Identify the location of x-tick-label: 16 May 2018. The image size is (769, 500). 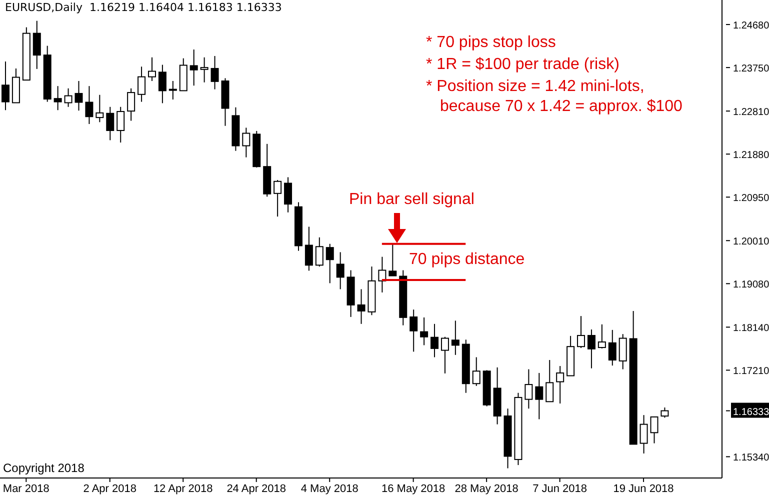
(414, 489).